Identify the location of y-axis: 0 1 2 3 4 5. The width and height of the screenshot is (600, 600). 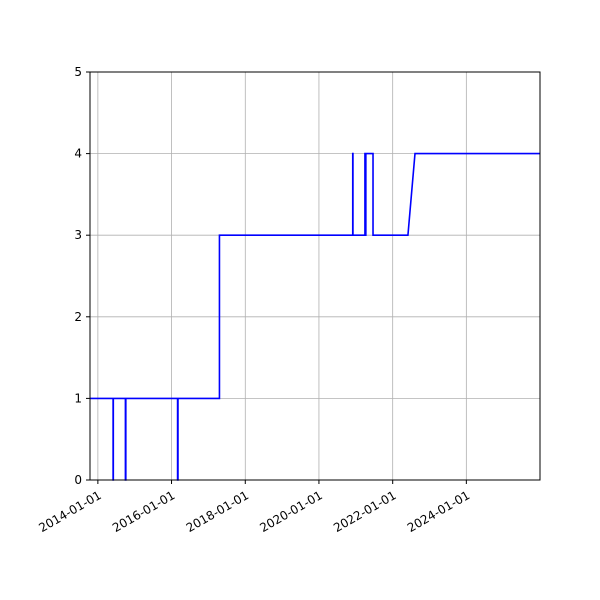
(82, 276).